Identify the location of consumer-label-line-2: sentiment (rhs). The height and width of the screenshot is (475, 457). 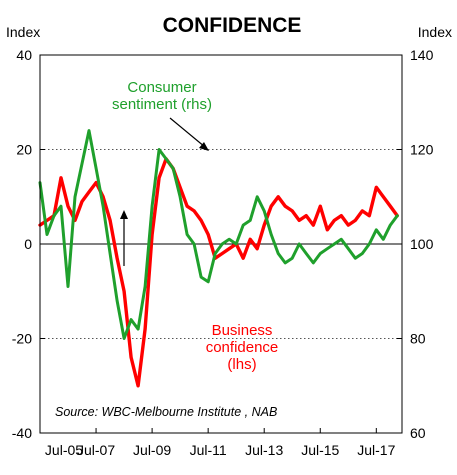
(162, 104).